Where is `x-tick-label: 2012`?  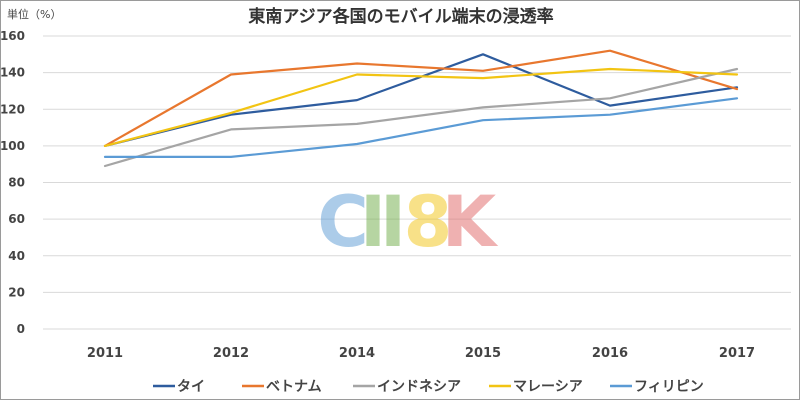
x-tick-label: 2012 is located at coordinates (231, 353).